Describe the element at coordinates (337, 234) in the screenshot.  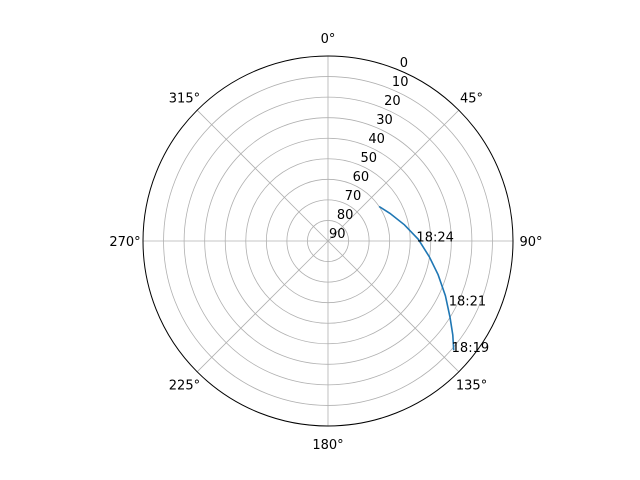
I see `radial-tick-label: 90` at that location.